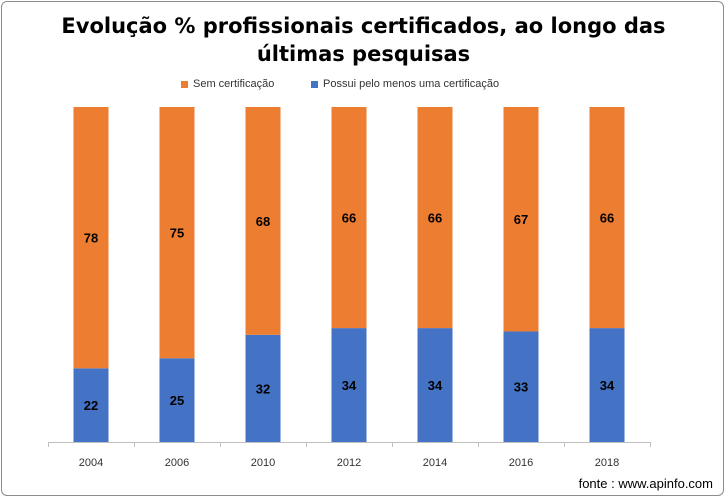  I want to click on legend-item-sem-certificacao: Sem certificação, so click(227, 84).